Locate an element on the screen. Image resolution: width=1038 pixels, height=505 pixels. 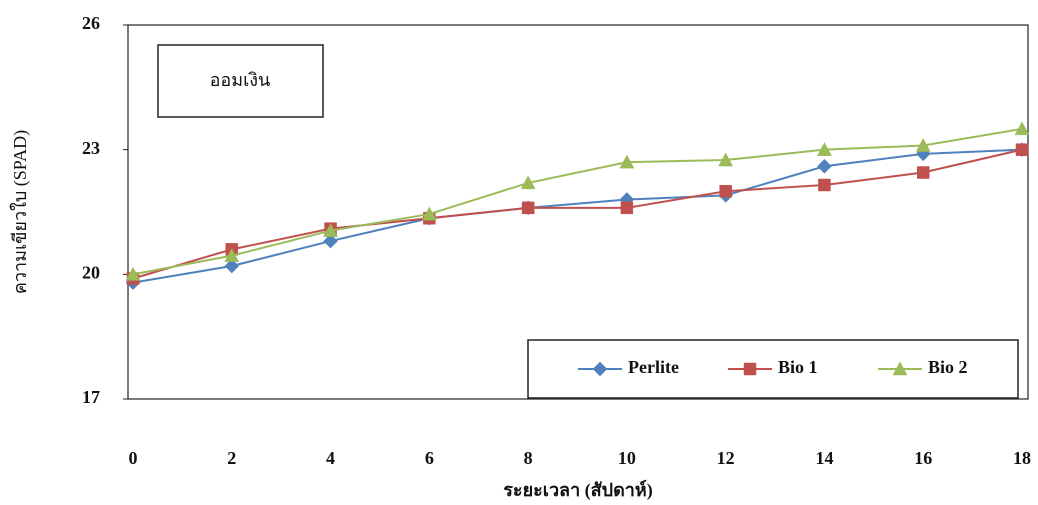
x-tick-label: 0 is located at coordinates (133, 458).